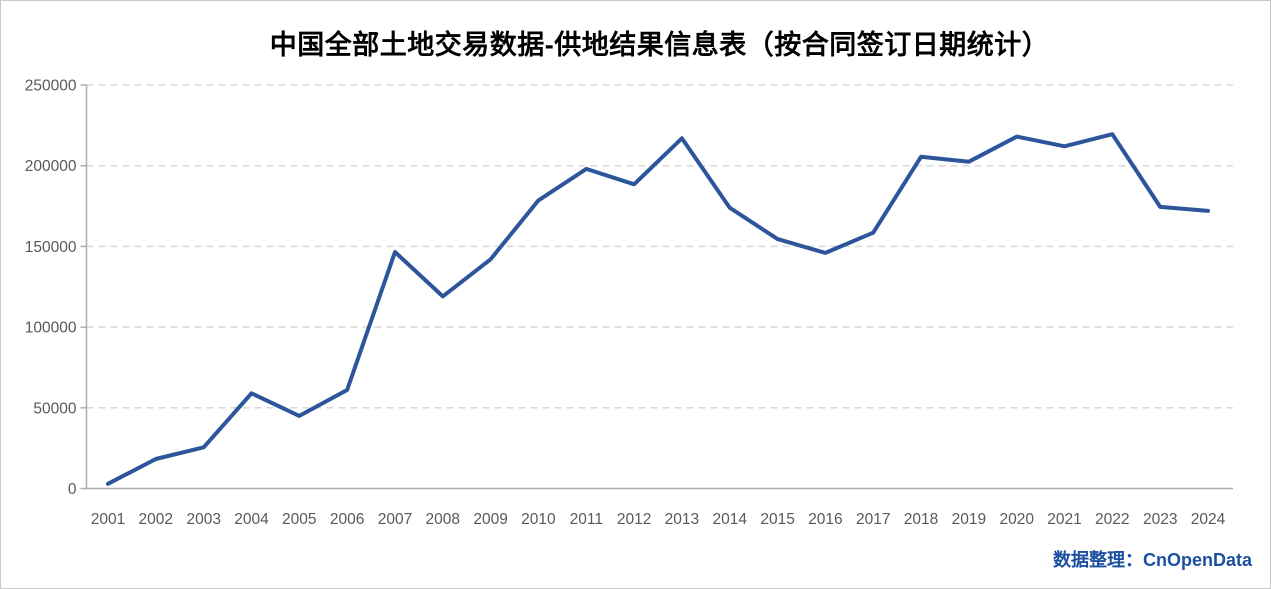  Describe the element at coordinates (825, 519) in the screenshot. I see `x-axis-label: 2016` at that location.